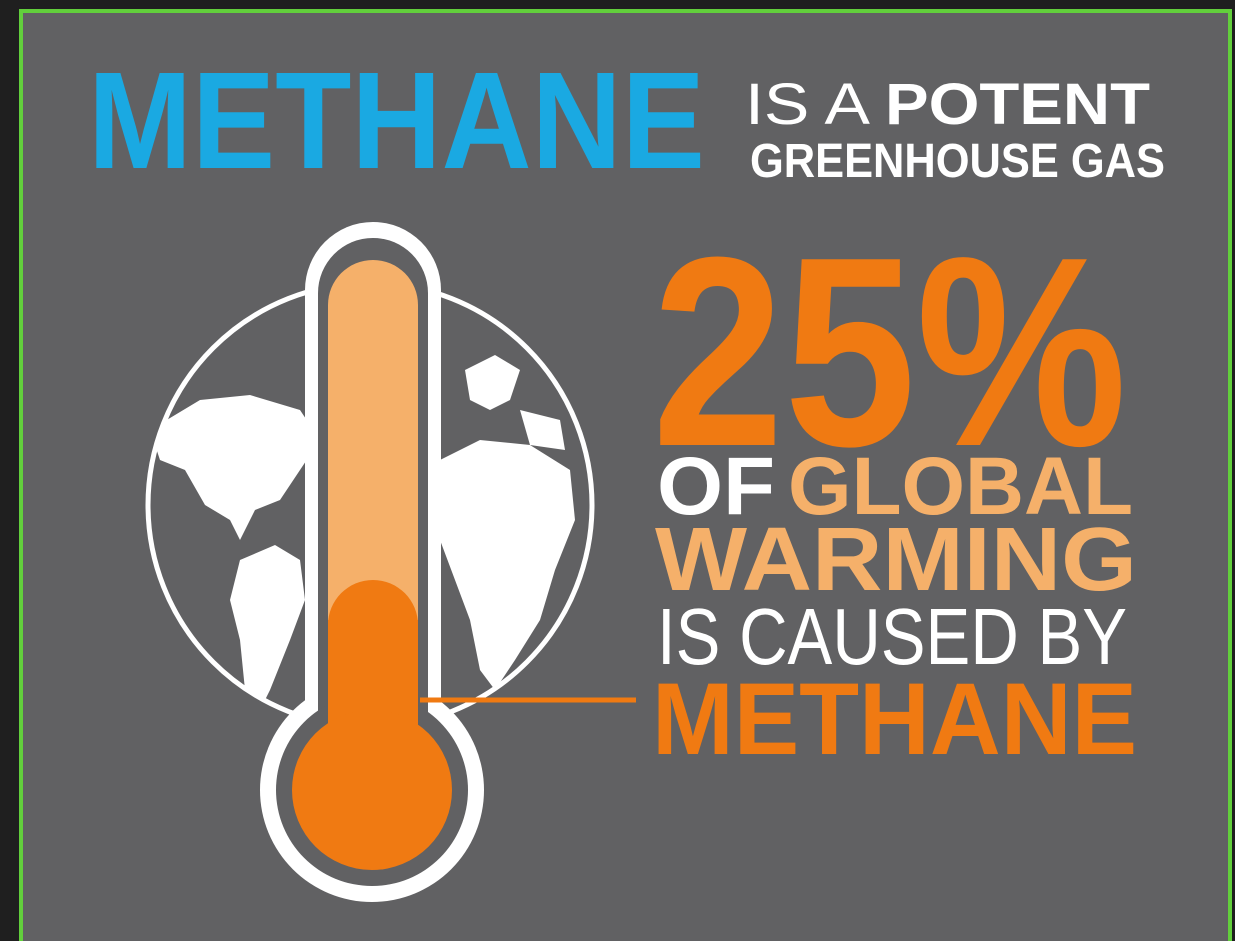 Image resolution: width=1235 pixels, height=941 pixels. I want to click on statistic-line1-emphasis: GLOBAL, so click(960, 486).